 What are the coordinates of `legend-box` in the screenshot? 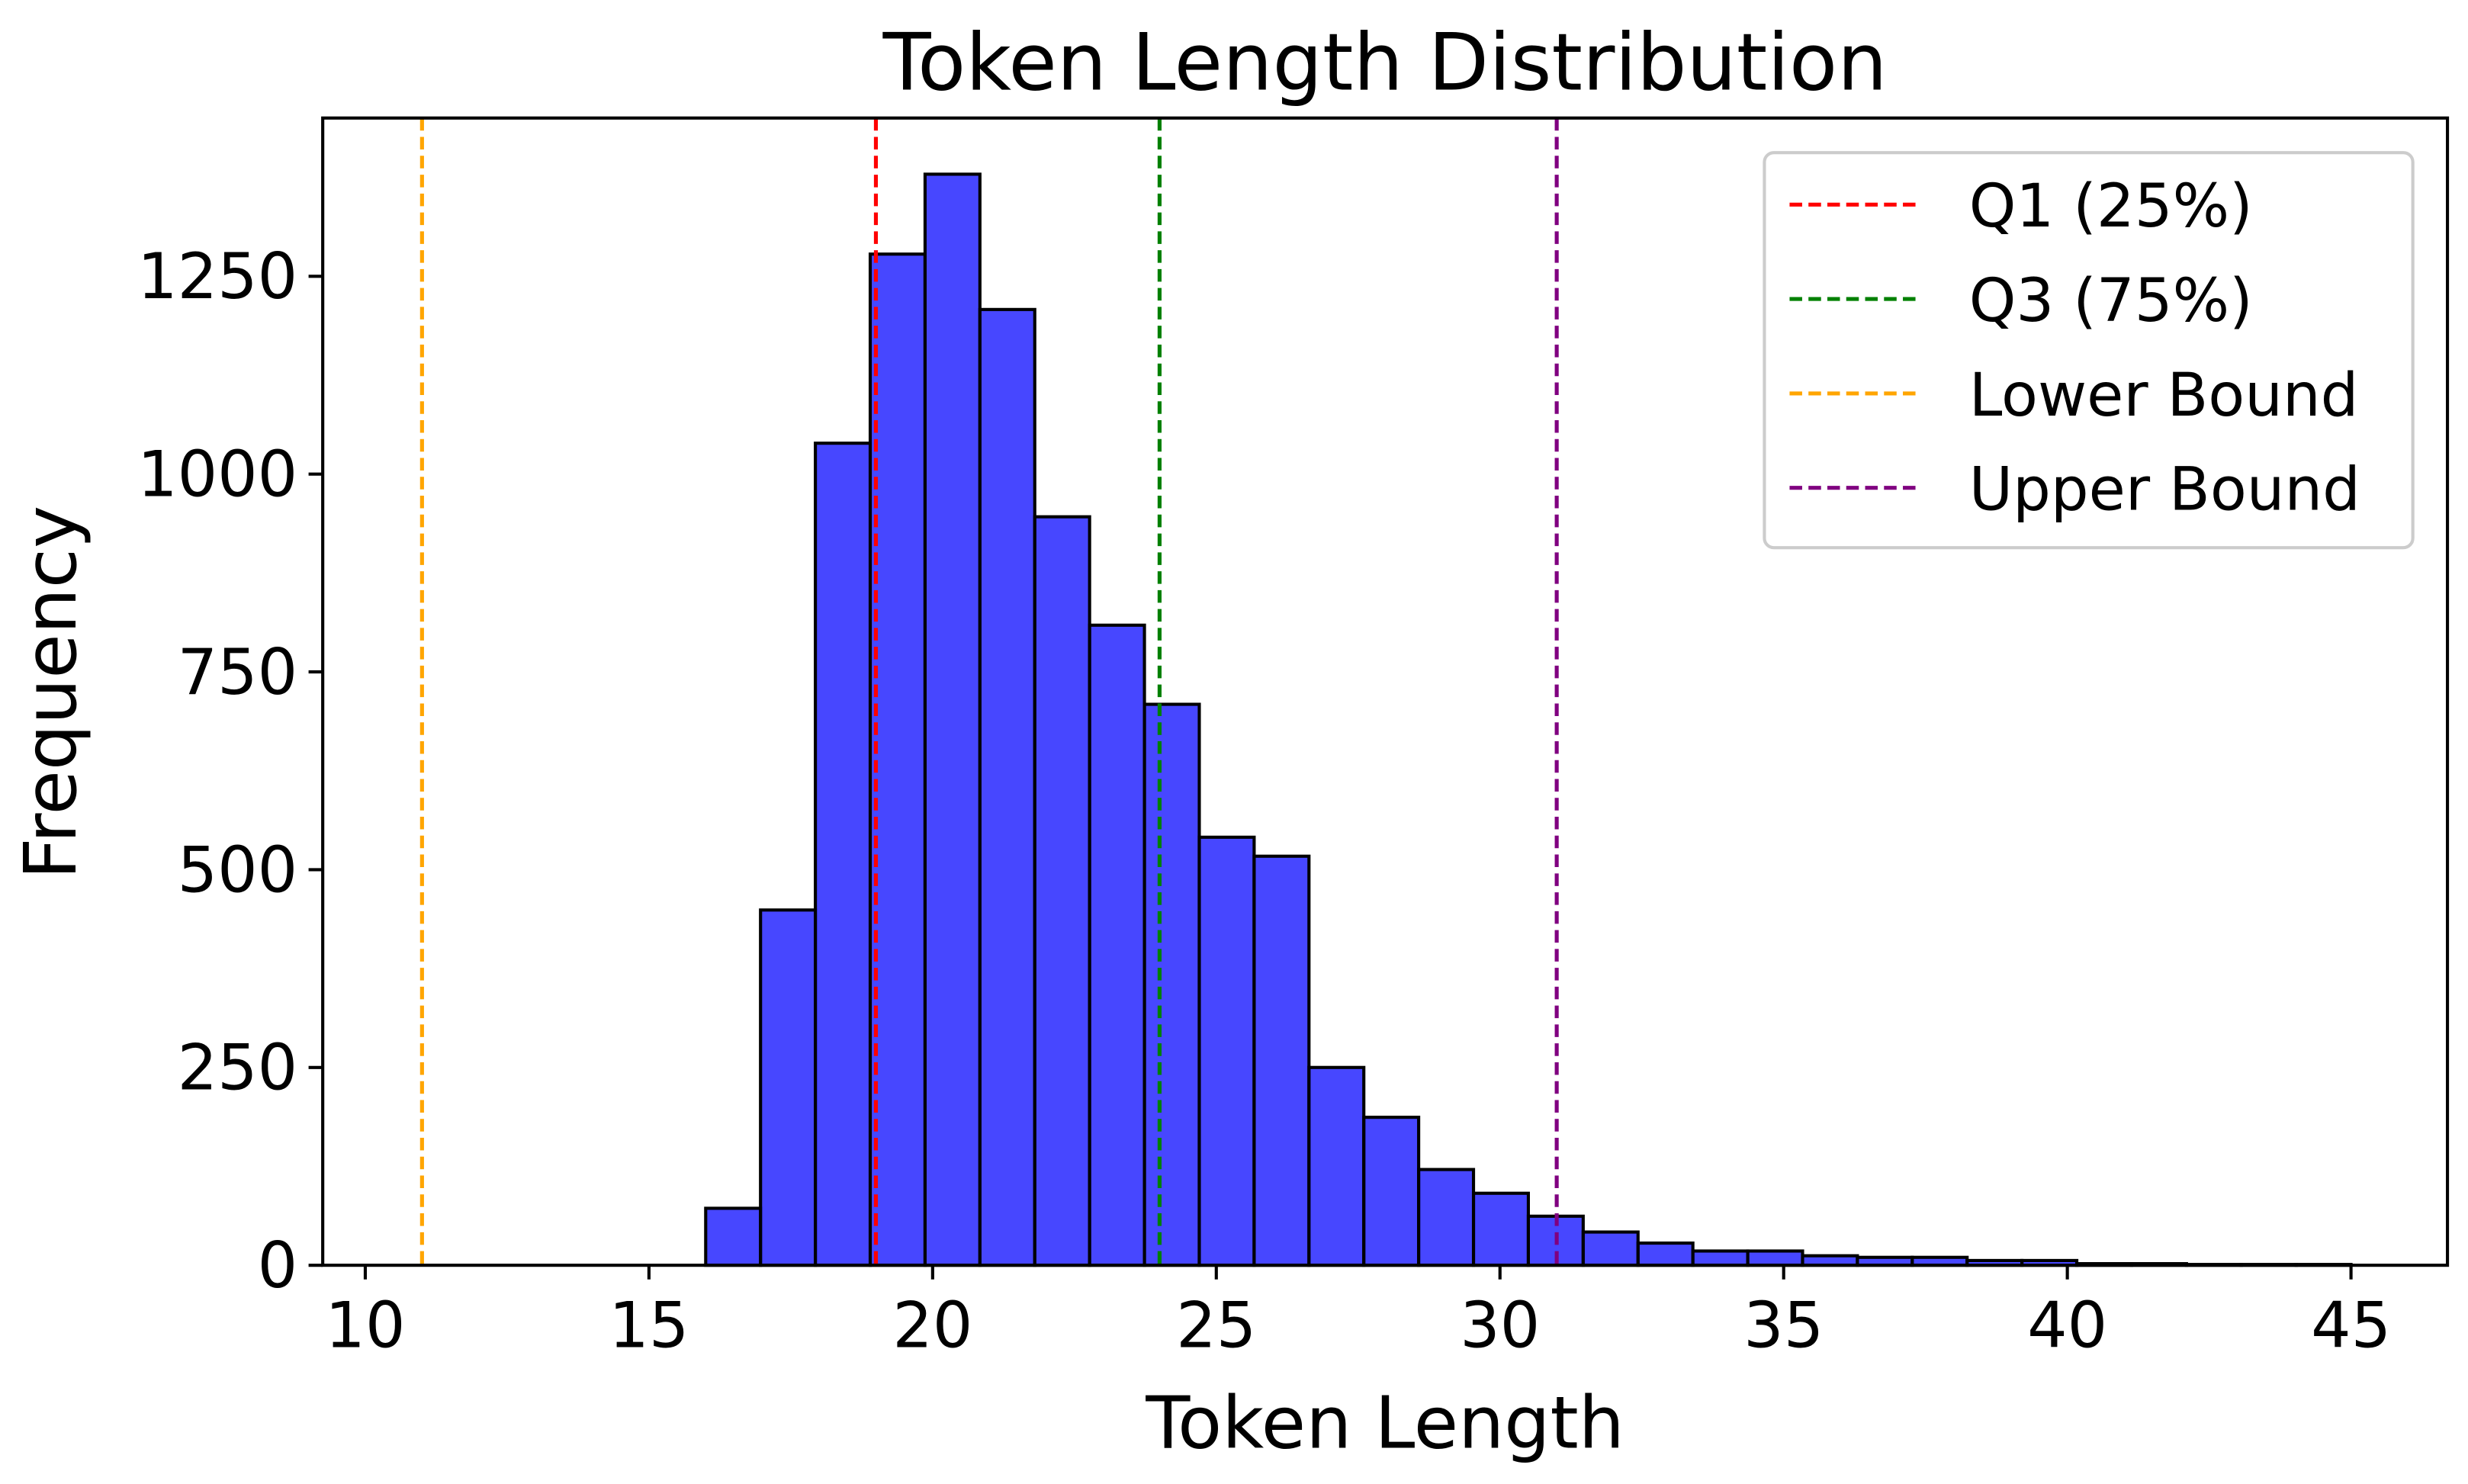 It's located at (2089, 350).